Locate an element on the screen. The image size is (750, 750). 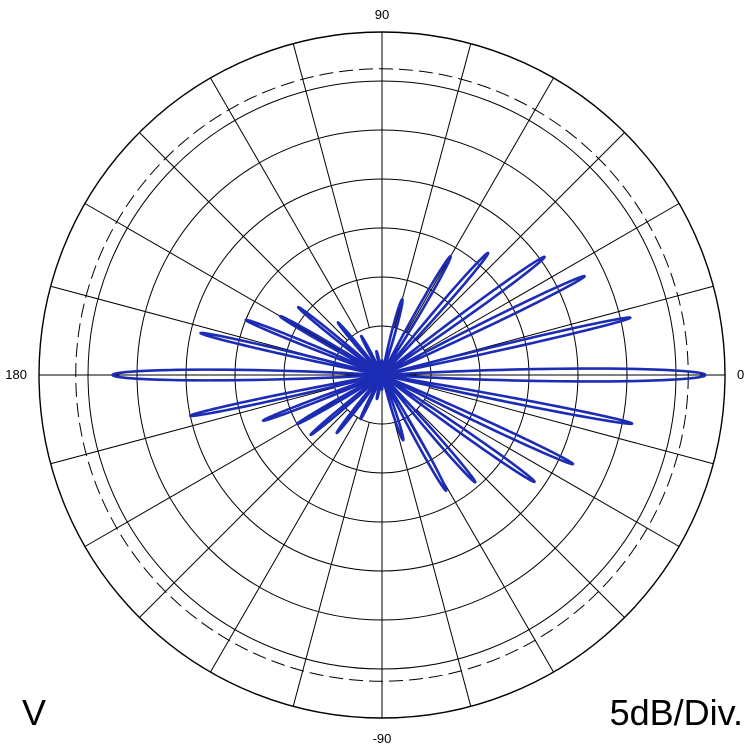
angle-label-90: 90 is located at coordinates (382, 14).